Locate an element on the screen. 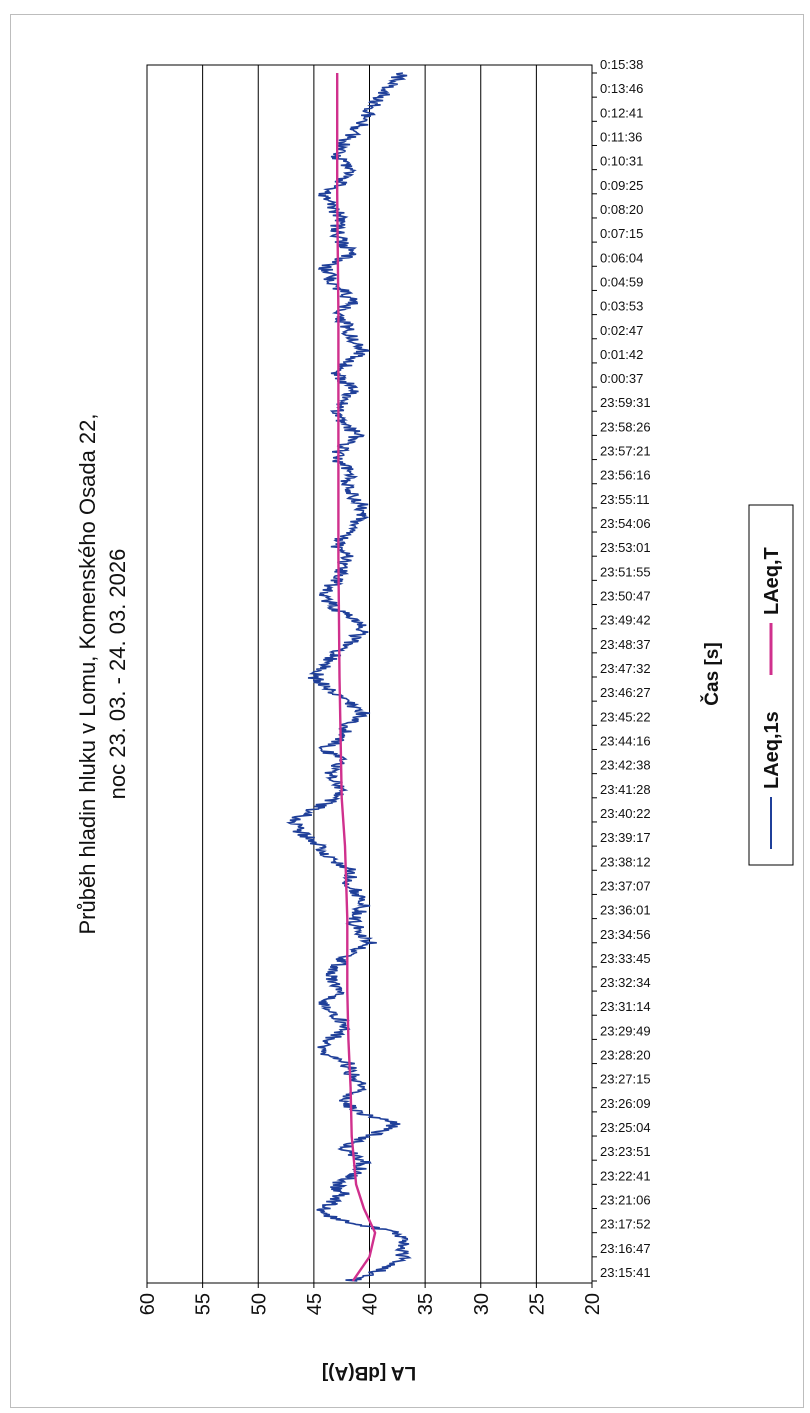 Image resolution: width=810 pixels, height=1413 pixels. x-tick-label: 23:31:14 is located at coordinates (625, 1006).